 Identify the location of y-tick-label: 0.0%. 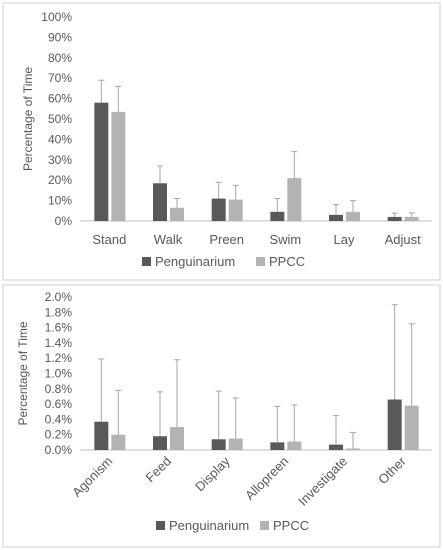
(59, 450).